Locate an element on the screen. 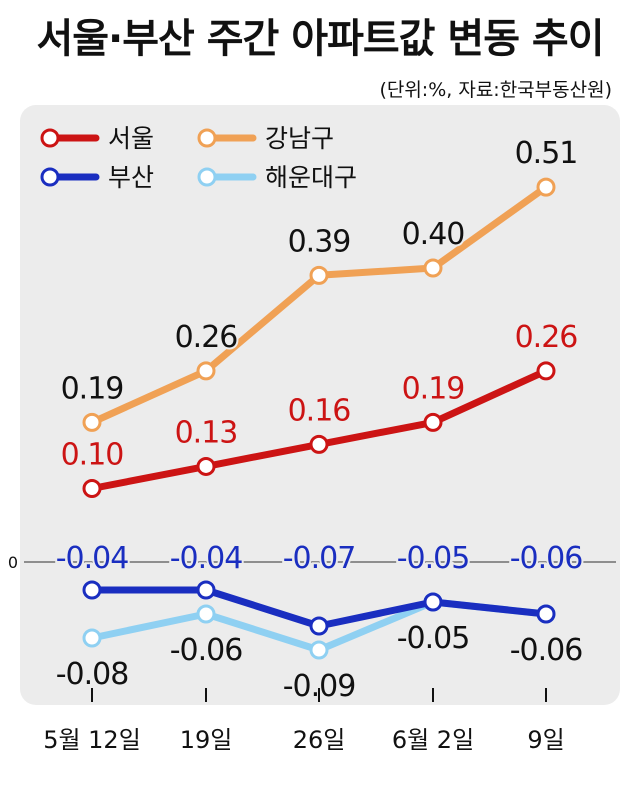 This screenshot has width=640, height=786. data-label: 0.39 is located at coordinates (319, 241).